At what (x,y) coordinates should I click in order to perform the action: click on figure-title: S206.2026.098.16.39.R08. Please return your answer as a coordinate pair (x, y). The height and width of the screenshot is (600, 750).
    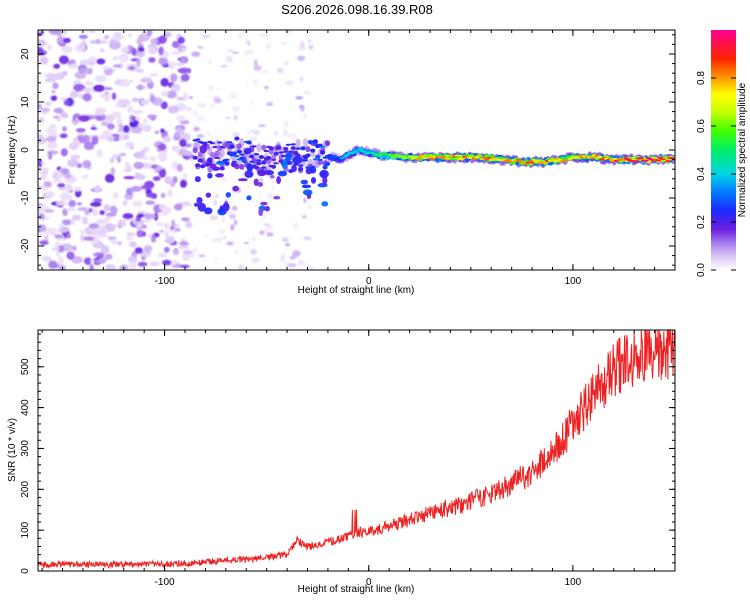
    Looking at the image, I should click on (357, 9).